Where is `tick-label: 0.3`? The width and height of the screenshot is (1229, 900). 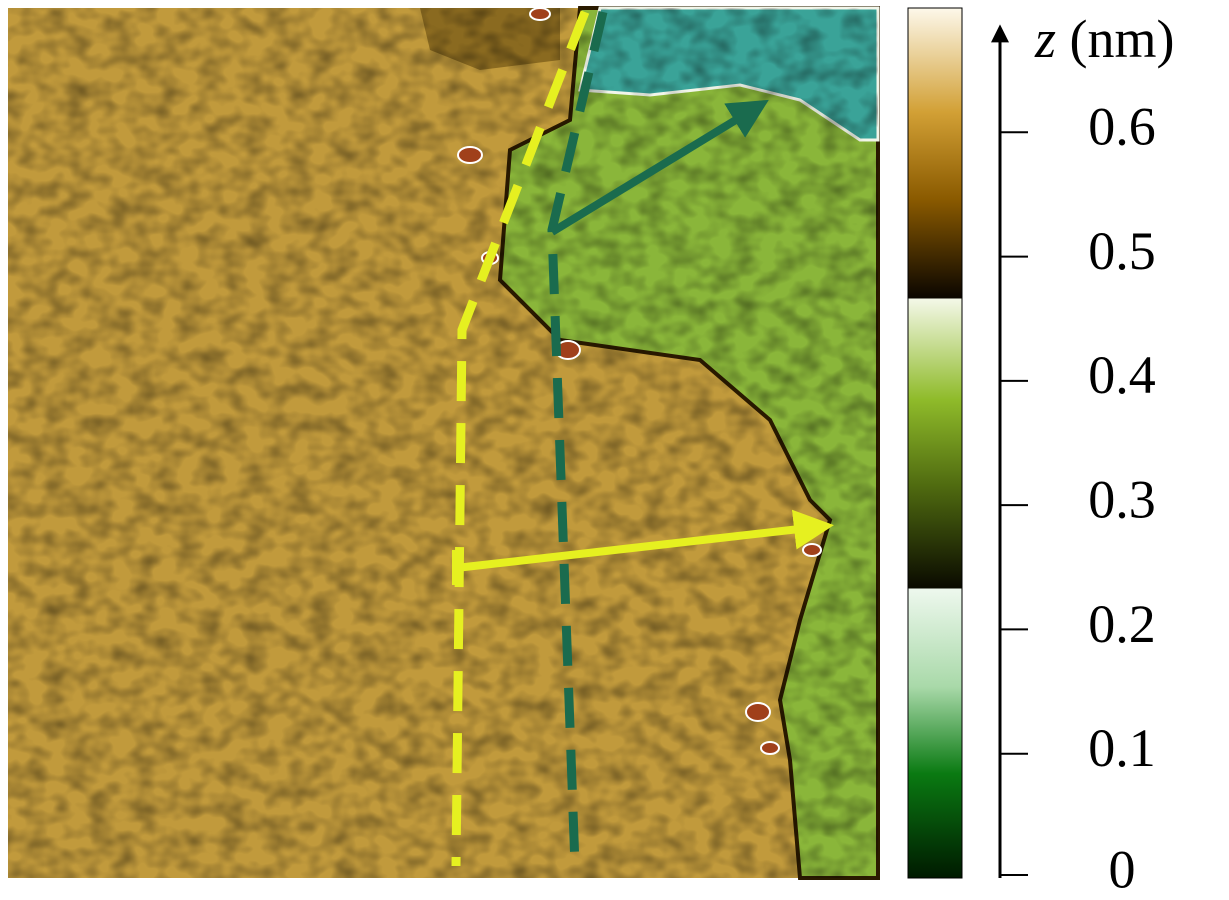 tick-label: 0.3 is located at coordinates (1122, 500).